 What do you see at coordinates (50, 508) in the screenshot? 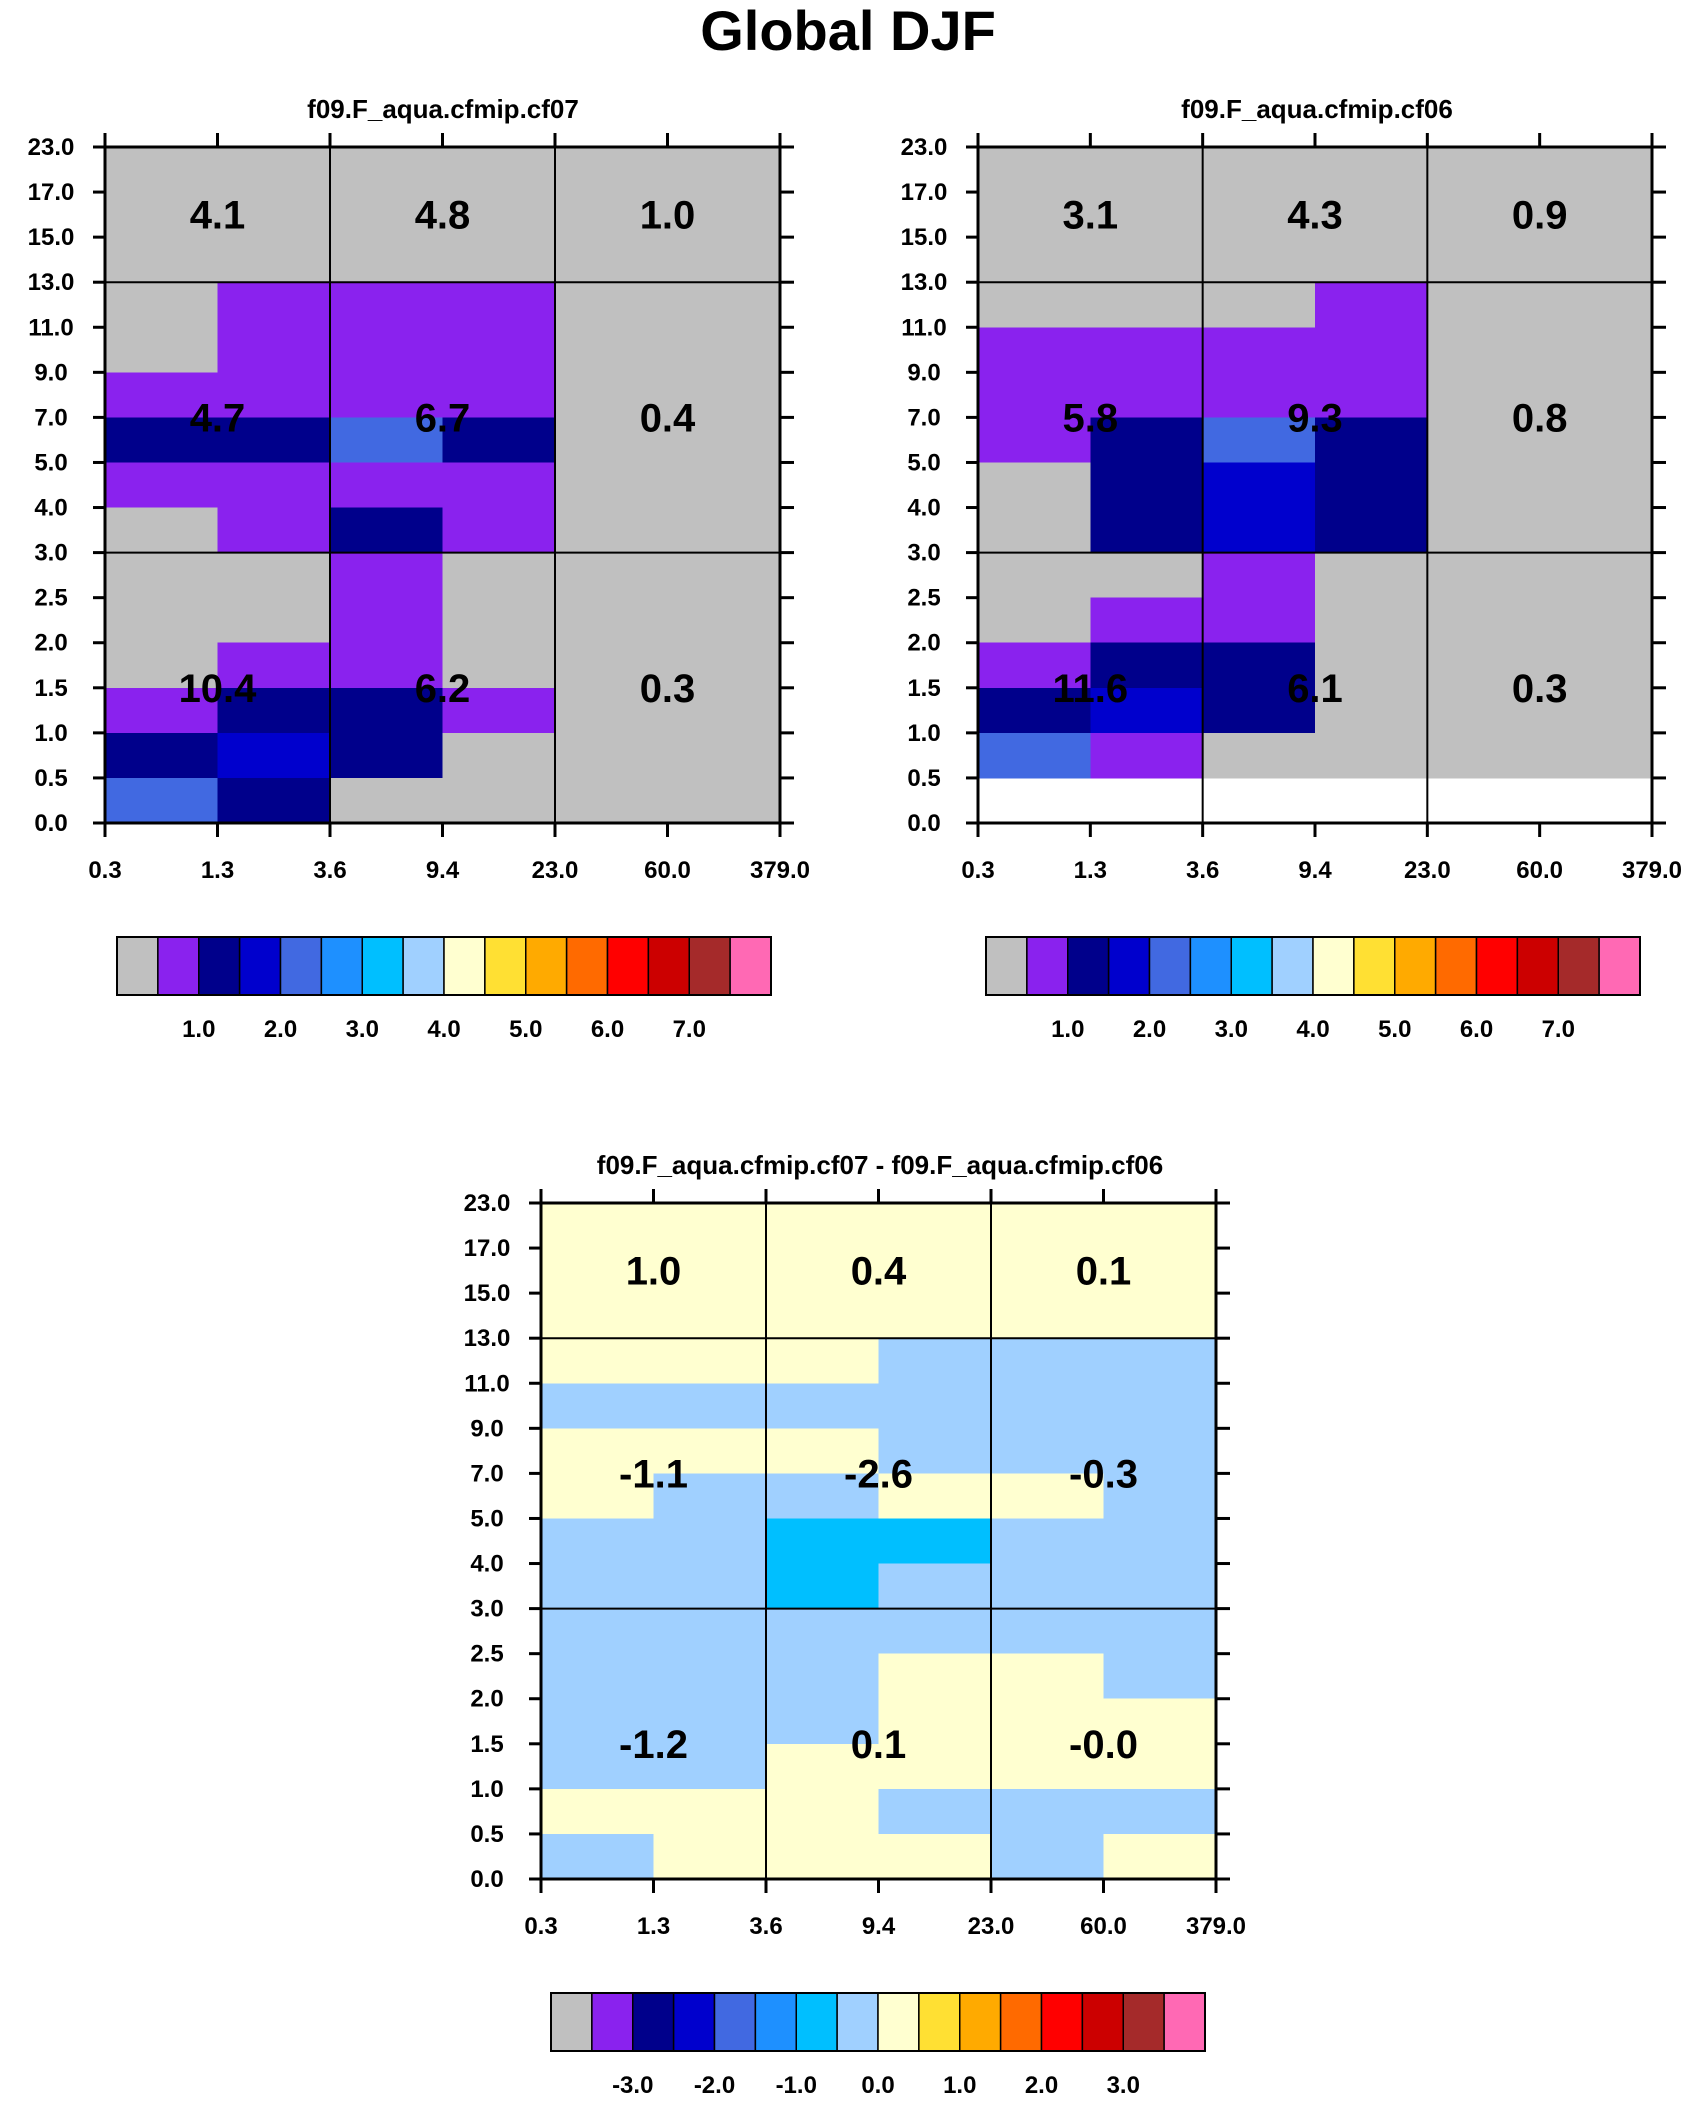
I see `y-tick-label: 4.0` at bounding box center [50, 508].